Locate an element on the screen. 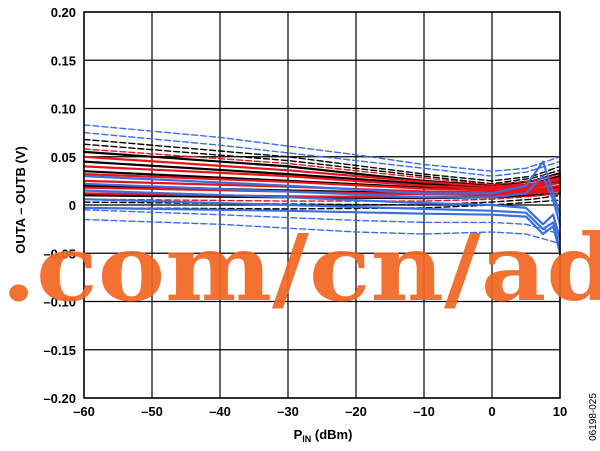 This screenshot has height=451, width=600. figure-id: 06198-025 is located at coordinates (593, 417).